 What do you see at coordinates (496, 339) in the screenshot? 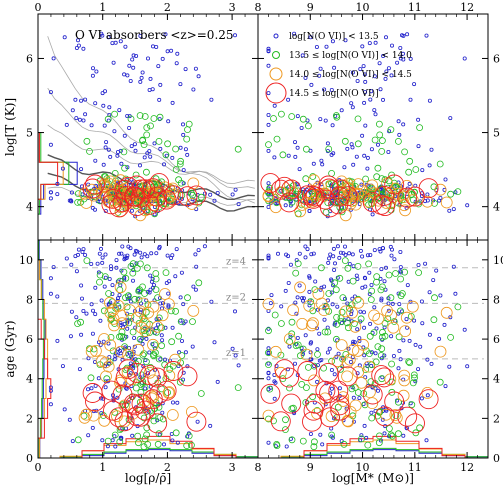
I see `y-tick-label: 6` at bounding box center [496, 339].